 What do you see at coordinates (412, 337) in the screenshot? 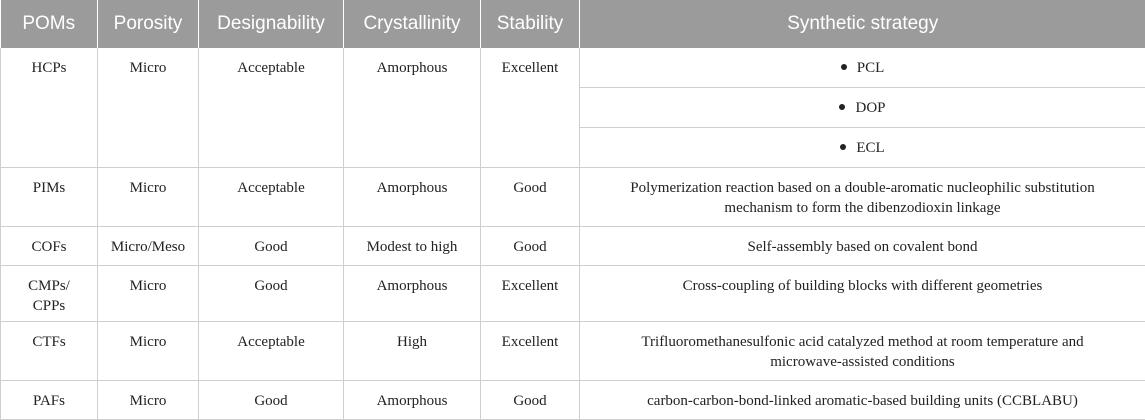
I see `cell-crystallinity-text: High` at bounding box center [412, 337].